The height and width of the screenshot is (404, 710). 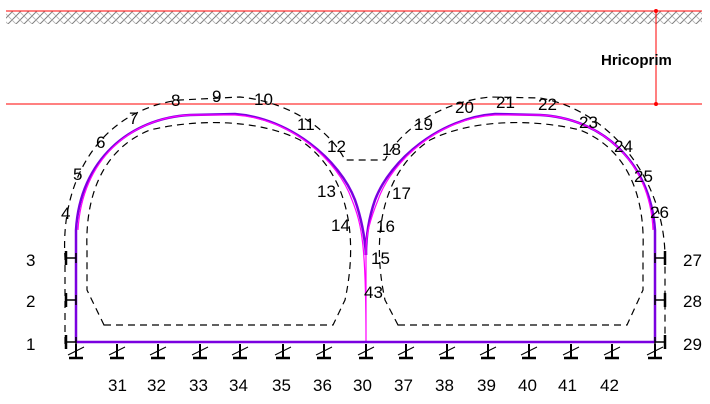 I want to click on node-label: 8, so click(x=175, y=100).